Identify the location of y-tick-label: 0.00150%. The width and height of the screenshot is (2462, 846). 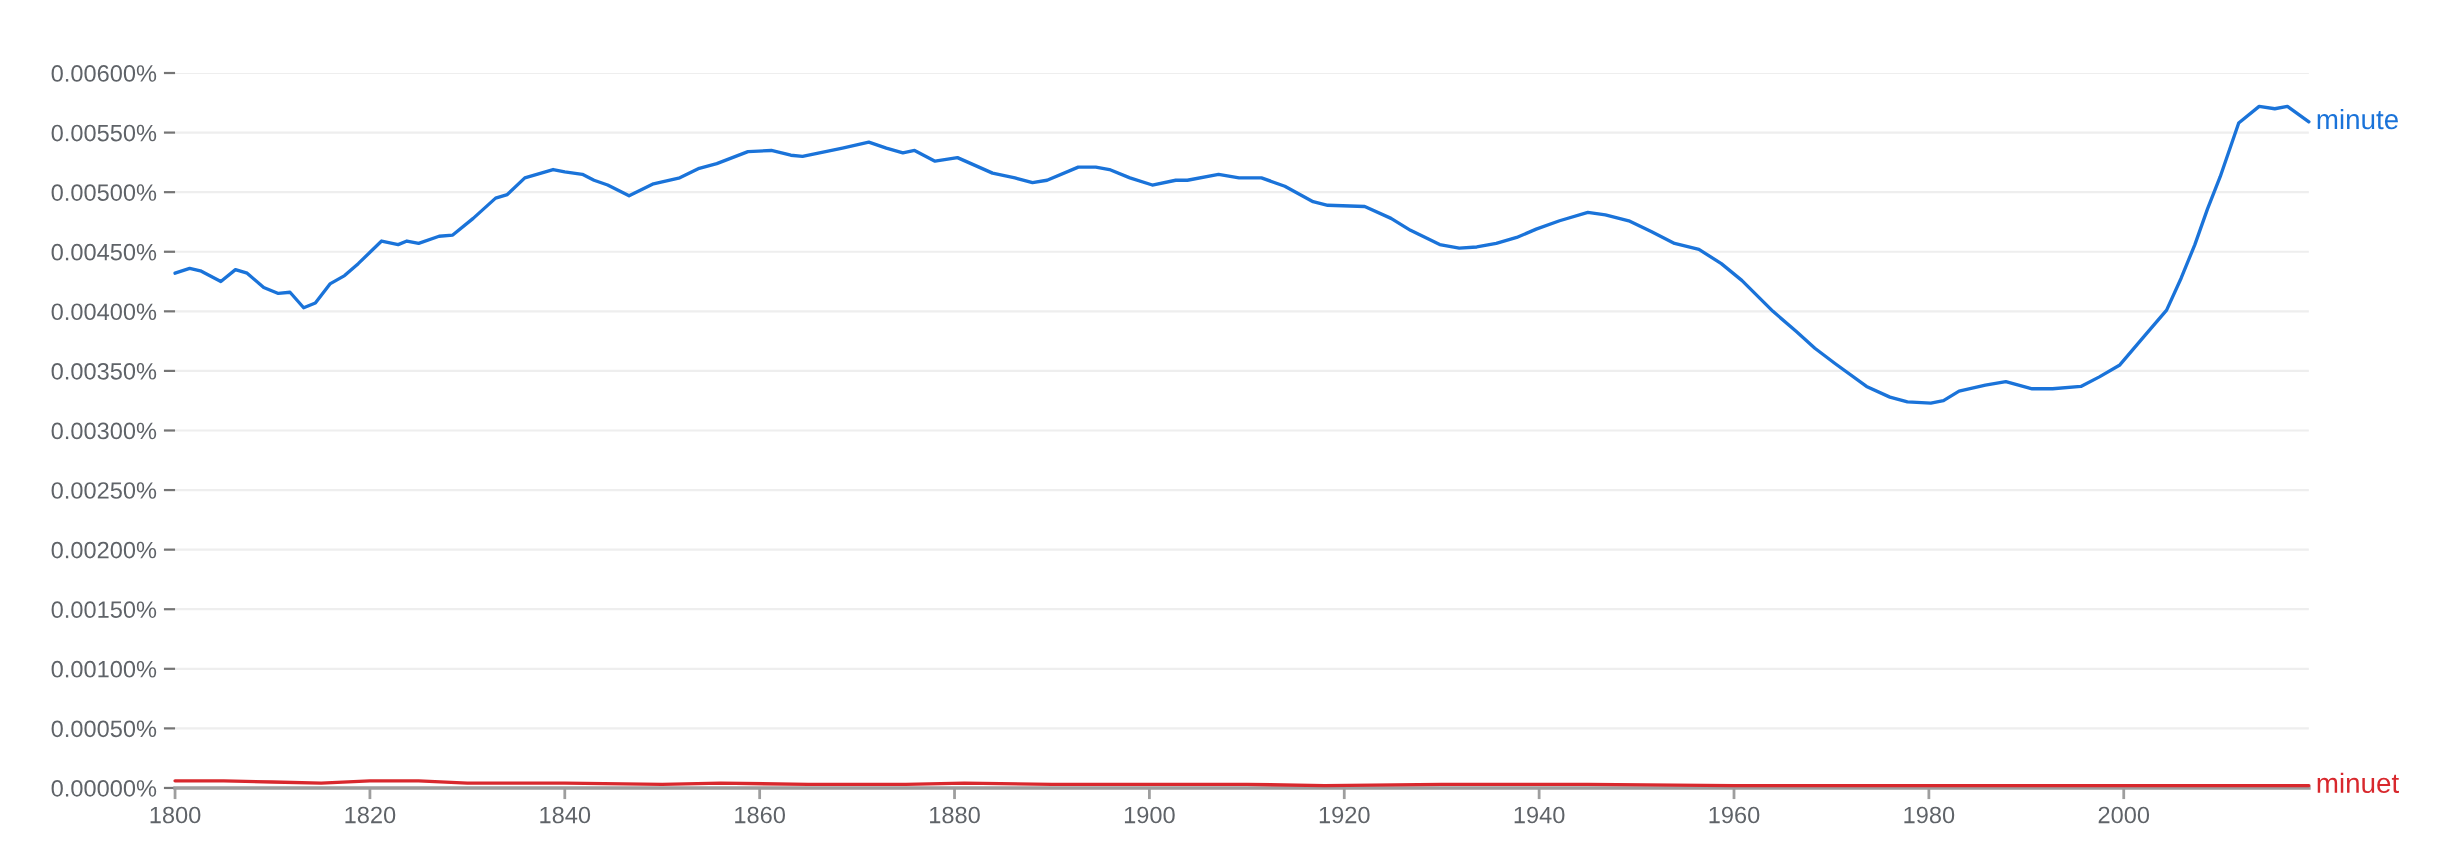
(104, 610).